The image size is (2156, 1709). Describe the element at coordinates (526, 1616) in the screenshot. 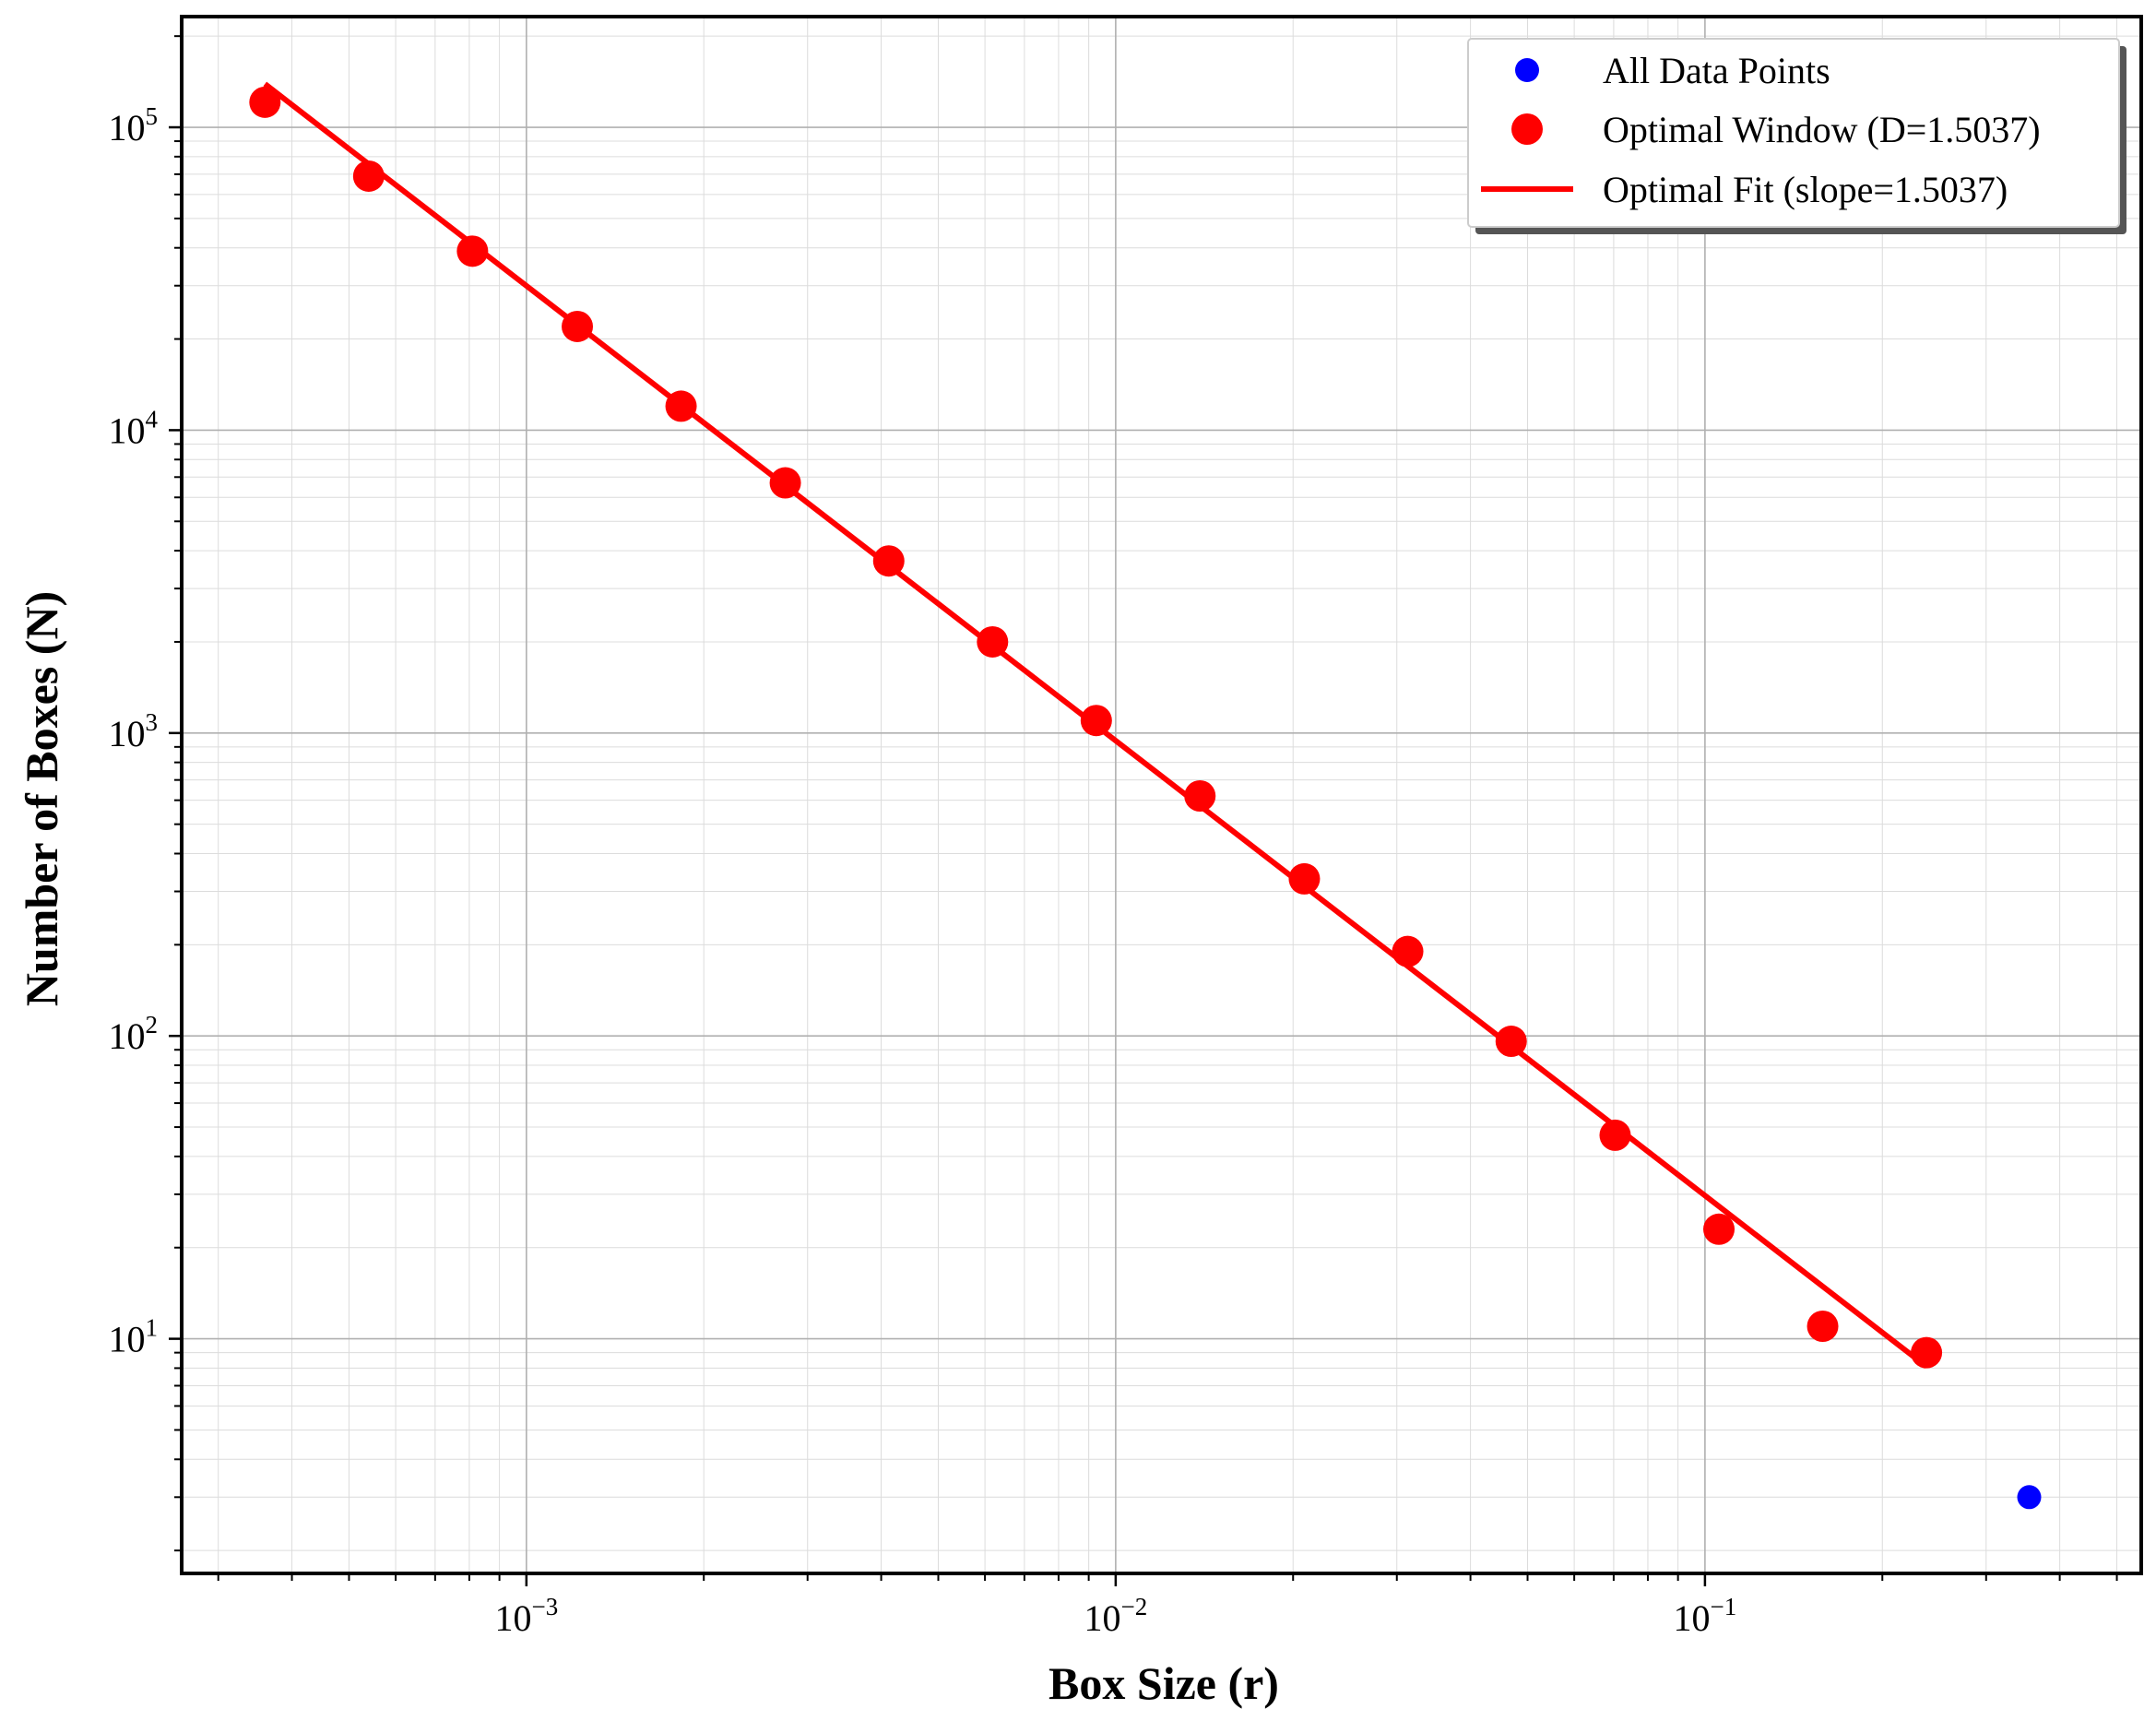

I see `x-tick-label: 10⁻³` at that location.